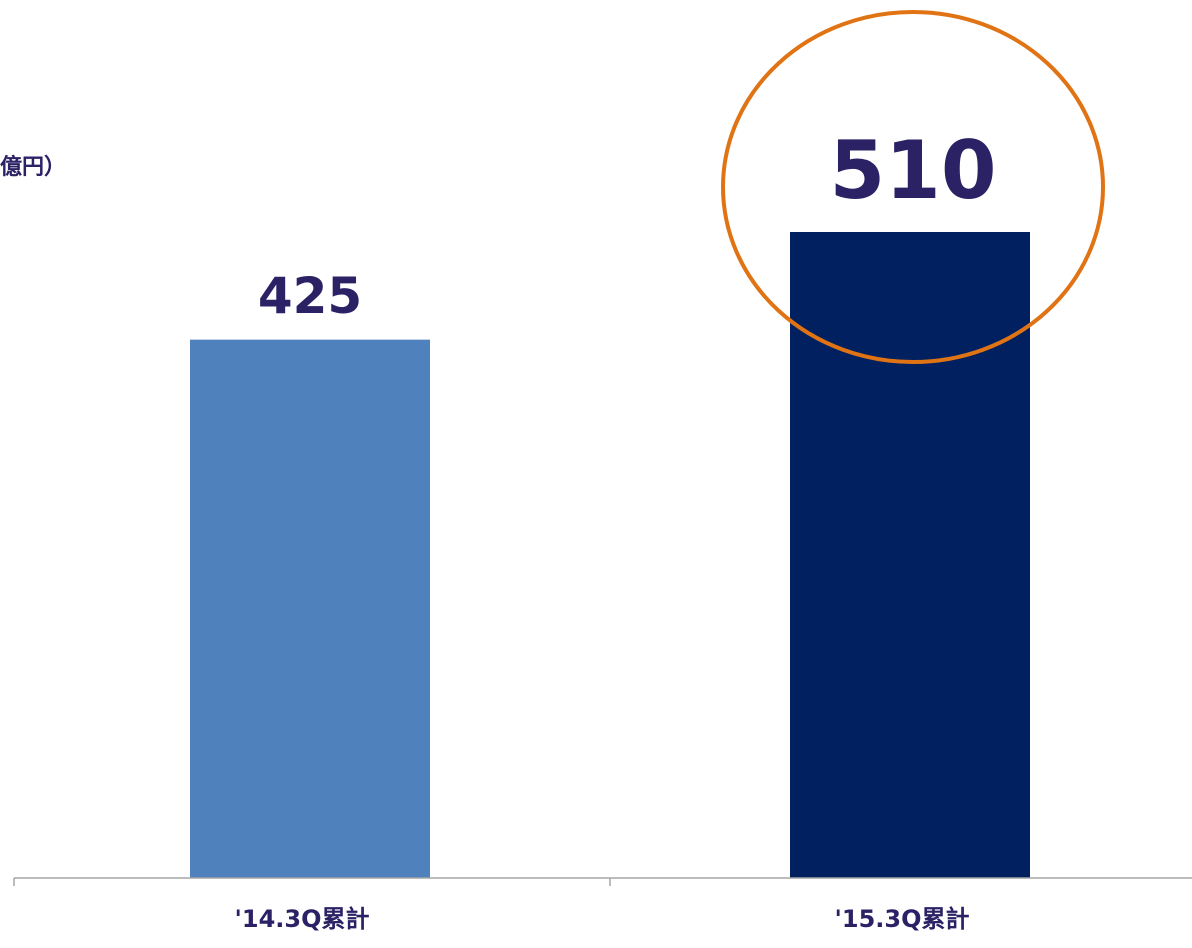  Describe the element at coordinates (913, 170) in the screenshot. I see `value-label: 510` at that location.